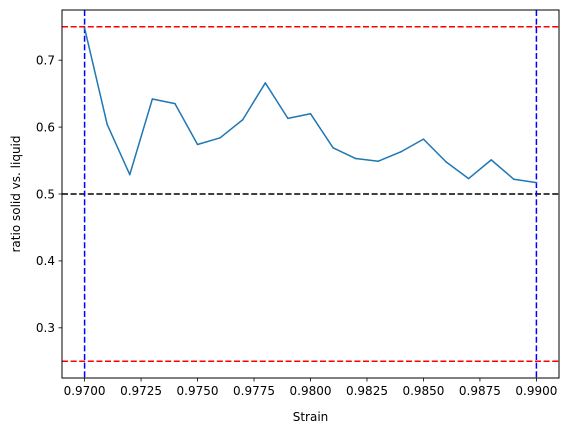 This screenshot has width=569, height=432. What do you see at coordinates (85, 391) in the screenshot?
I see `x-tick-label: 0.9700` at bounding box center [85, 391].